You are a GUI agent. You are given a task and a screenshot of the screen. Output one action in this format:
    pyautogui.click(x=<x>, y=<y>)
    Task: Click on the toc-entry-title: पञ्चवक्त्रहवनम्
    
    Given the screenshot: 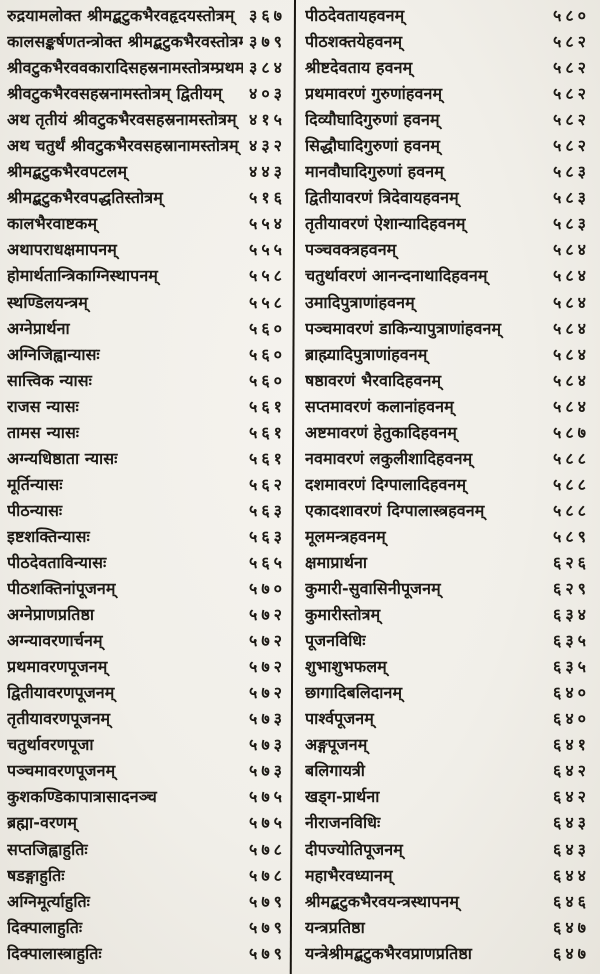 What is the action you would take?
    pyautogui.click(x=351, y=250)
    